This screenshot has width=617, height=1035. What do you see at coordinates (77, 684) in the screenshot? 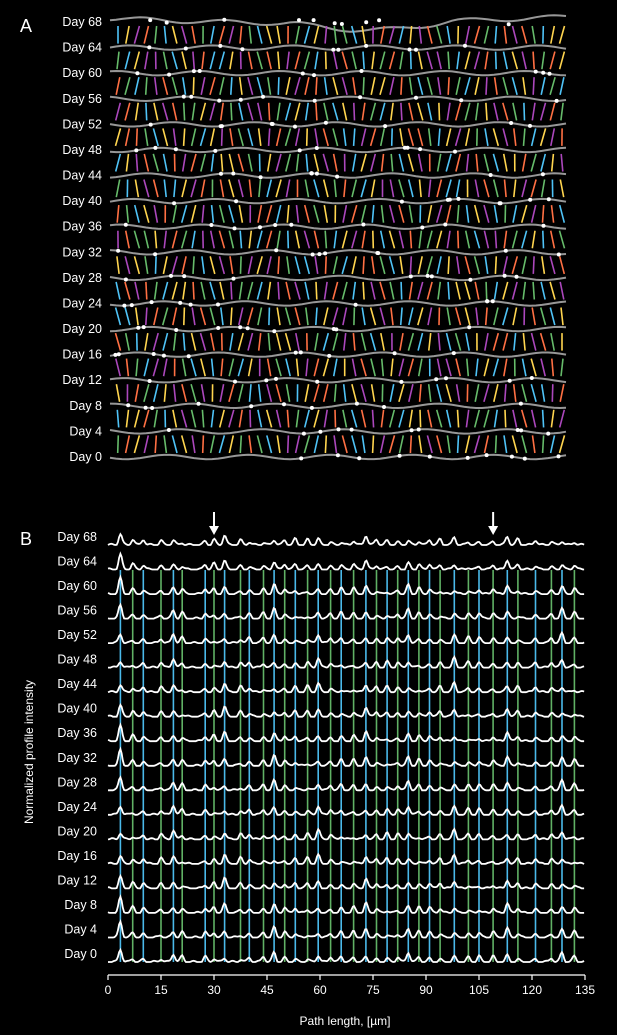
I see `panel-b-day-label: Day 44` at bounding box center [77, 684].